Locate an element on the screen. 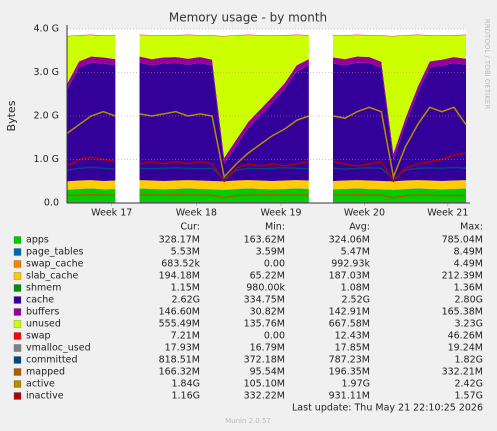 The image size is (497, 431). legend-avg: 667.58M is located at coordinates (349, 324).